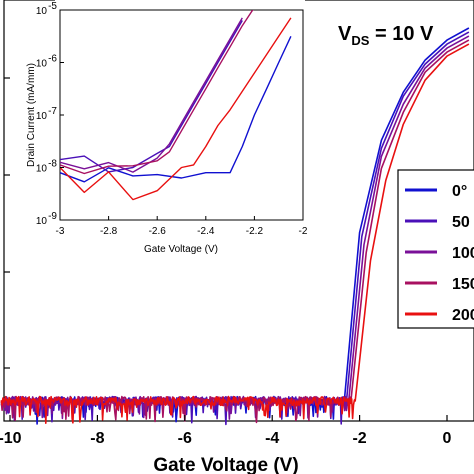  I want to click on inset-y-tick-exponent: -6, so click(52, 59).